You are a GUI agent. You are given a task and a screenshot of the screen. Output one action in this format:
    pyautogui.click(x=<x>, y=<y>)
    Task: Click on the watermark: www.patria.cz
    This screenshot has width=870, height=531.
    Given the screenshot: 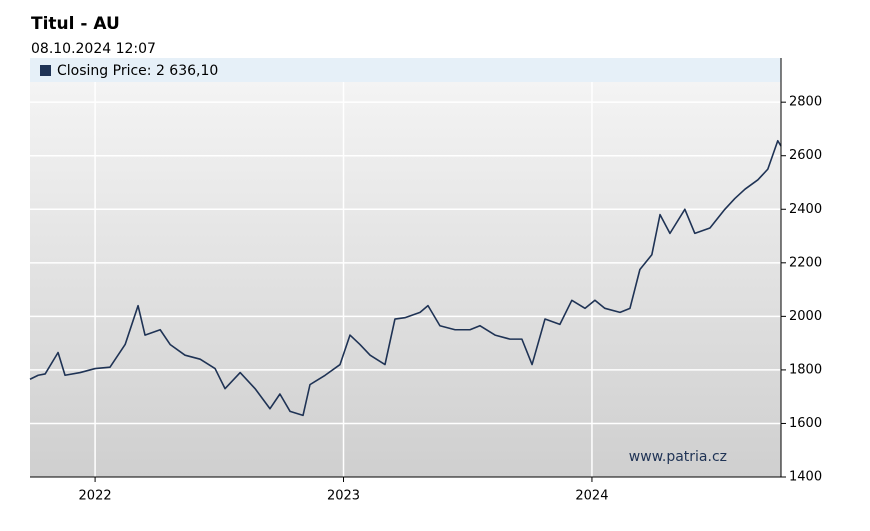 What is the action you would take?
    pyautogui.click(x=678, y=457)
    